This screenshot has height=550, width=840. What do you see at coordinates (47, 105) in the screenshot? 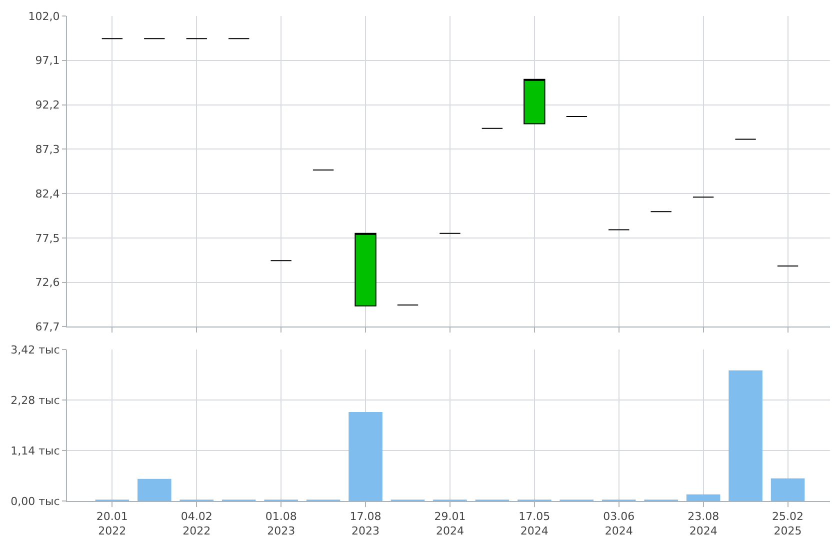
I see `y-tick-label: 92,2` at bounding box center [47, 105].